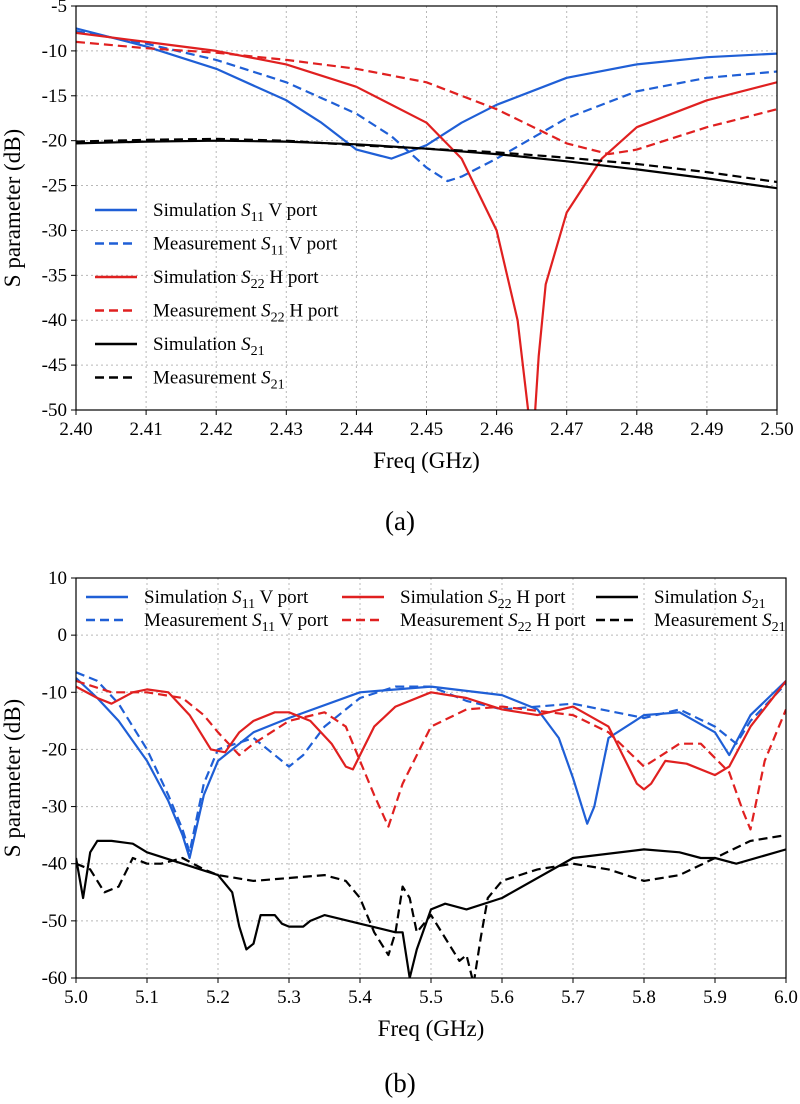 The width and height of the screenshot is (800, 1104). What do you see at coordinates (75, 429) in the screenshot?
I see `x-tick-label: 2.40` at bounding box center [75, 429].